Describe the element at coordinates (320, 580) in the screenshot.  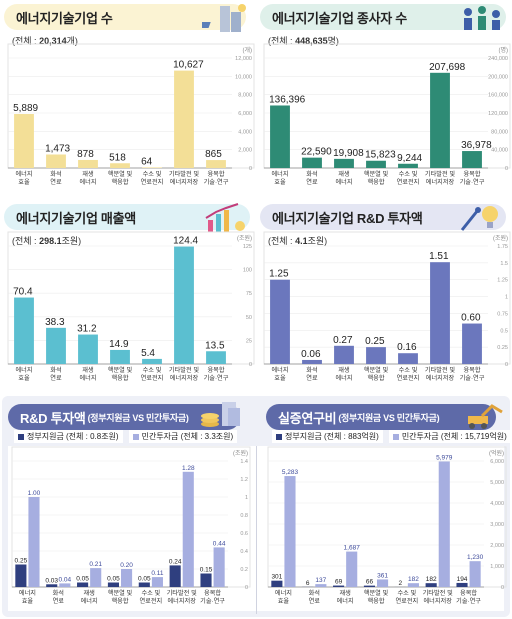
I see `data-label-priv: 137` at that location.